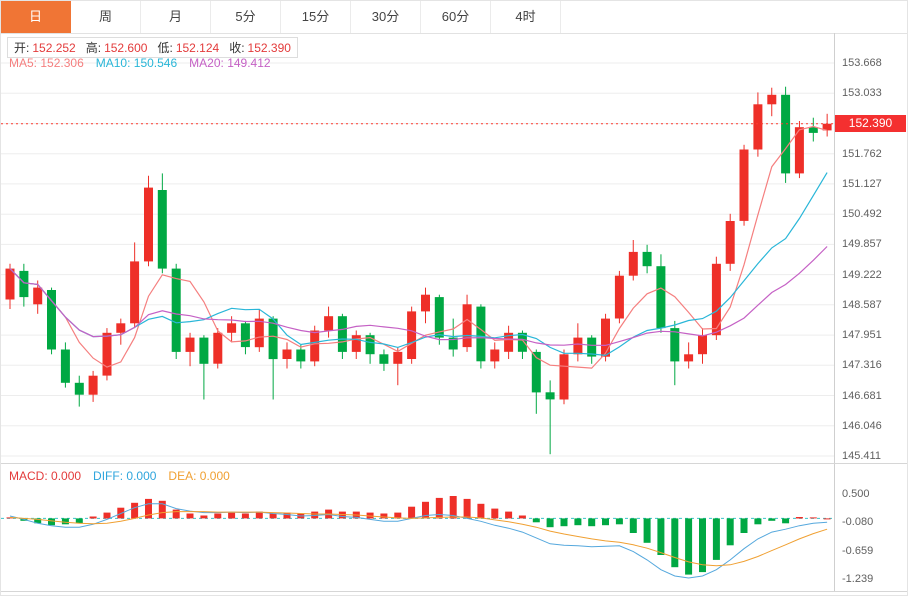 Image resolution: width=908 pixels, height=596 pixels. Describe the element at coordinates (54, 48) in the screenshot. I see `open-value: 152.252` at that location.